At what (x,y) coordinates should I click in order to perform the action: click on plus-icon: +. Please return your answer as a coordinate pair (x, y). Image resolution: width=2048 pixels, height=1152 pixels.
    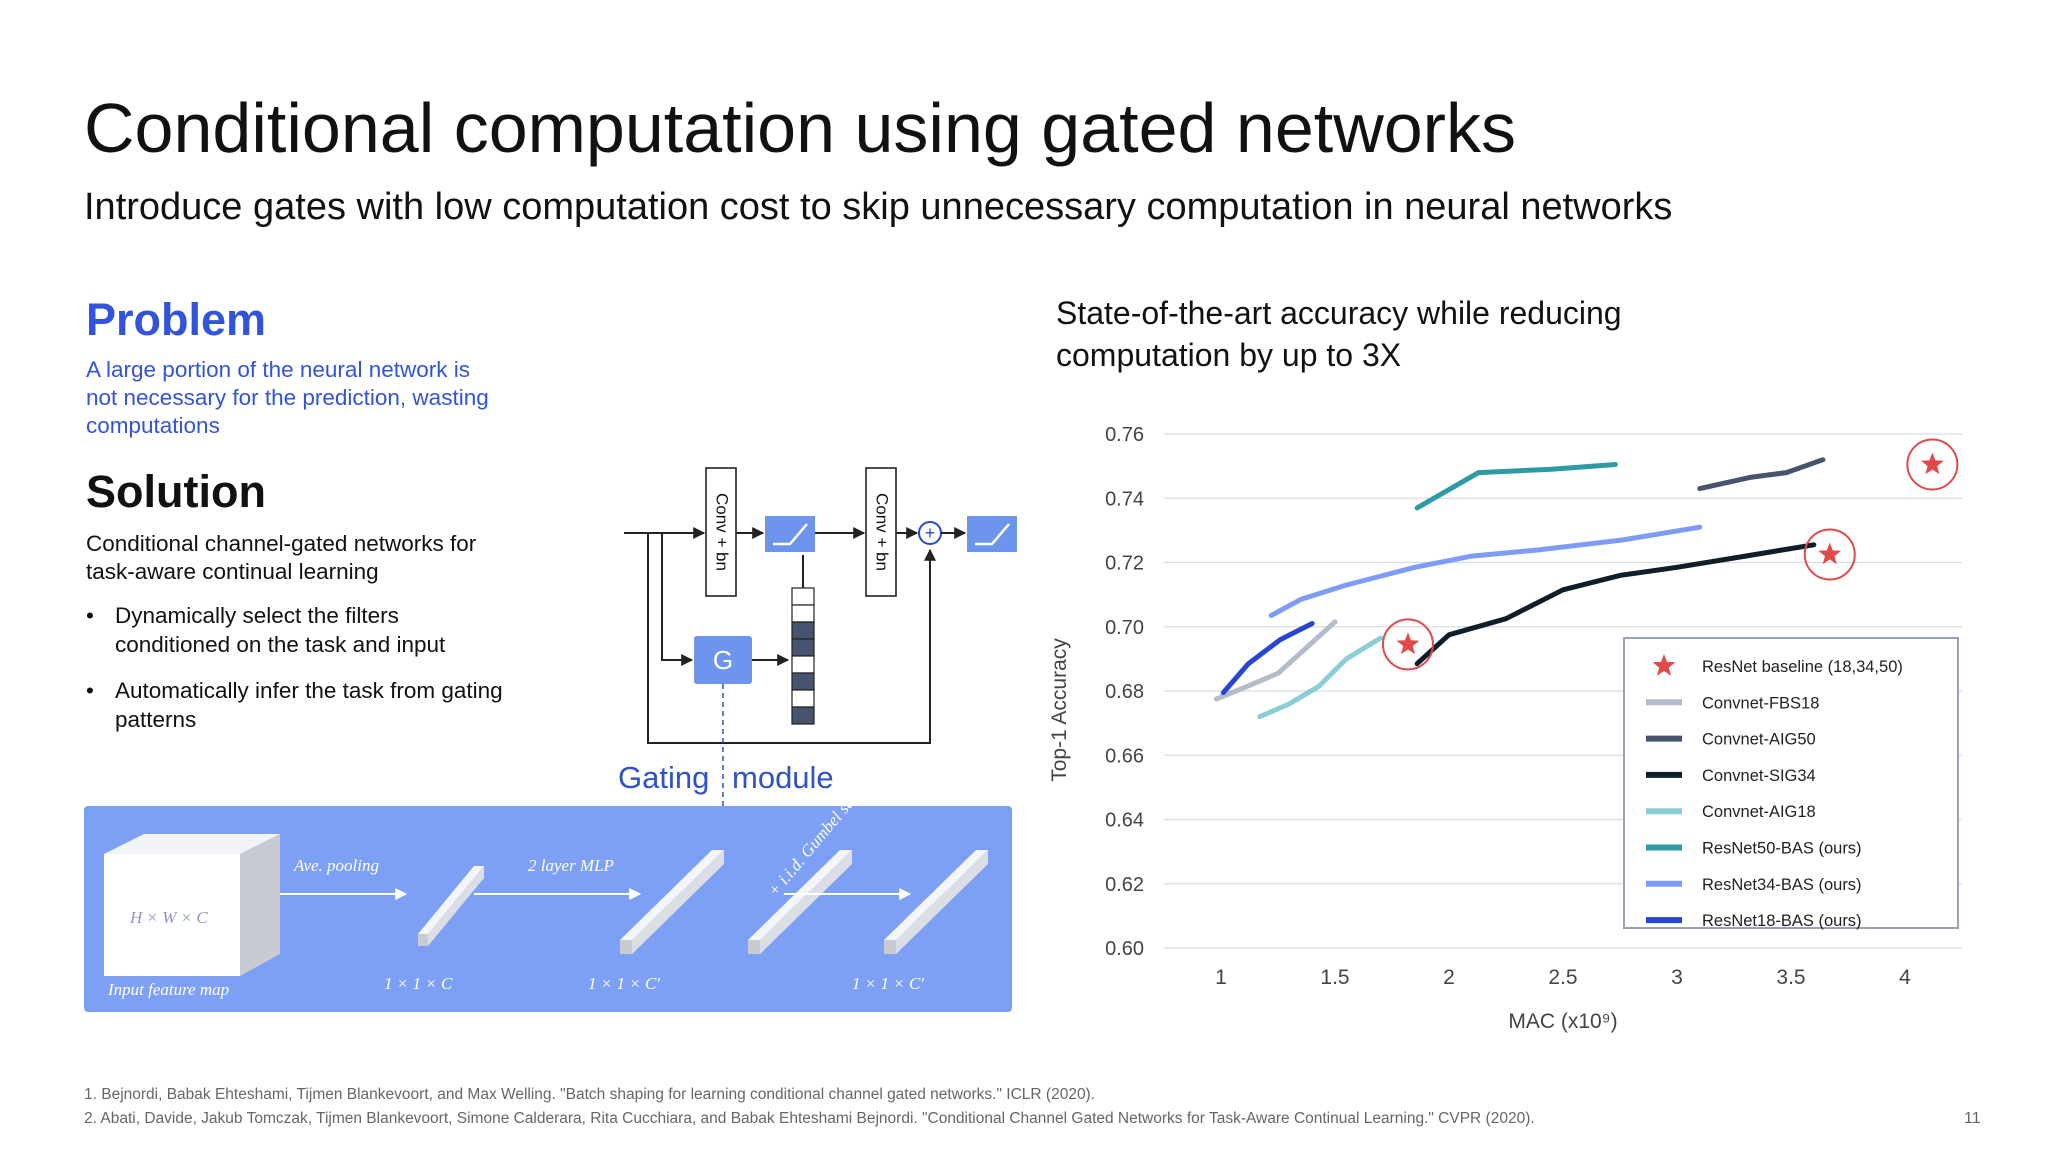
    Looking at the image, I should click on (930, 533).